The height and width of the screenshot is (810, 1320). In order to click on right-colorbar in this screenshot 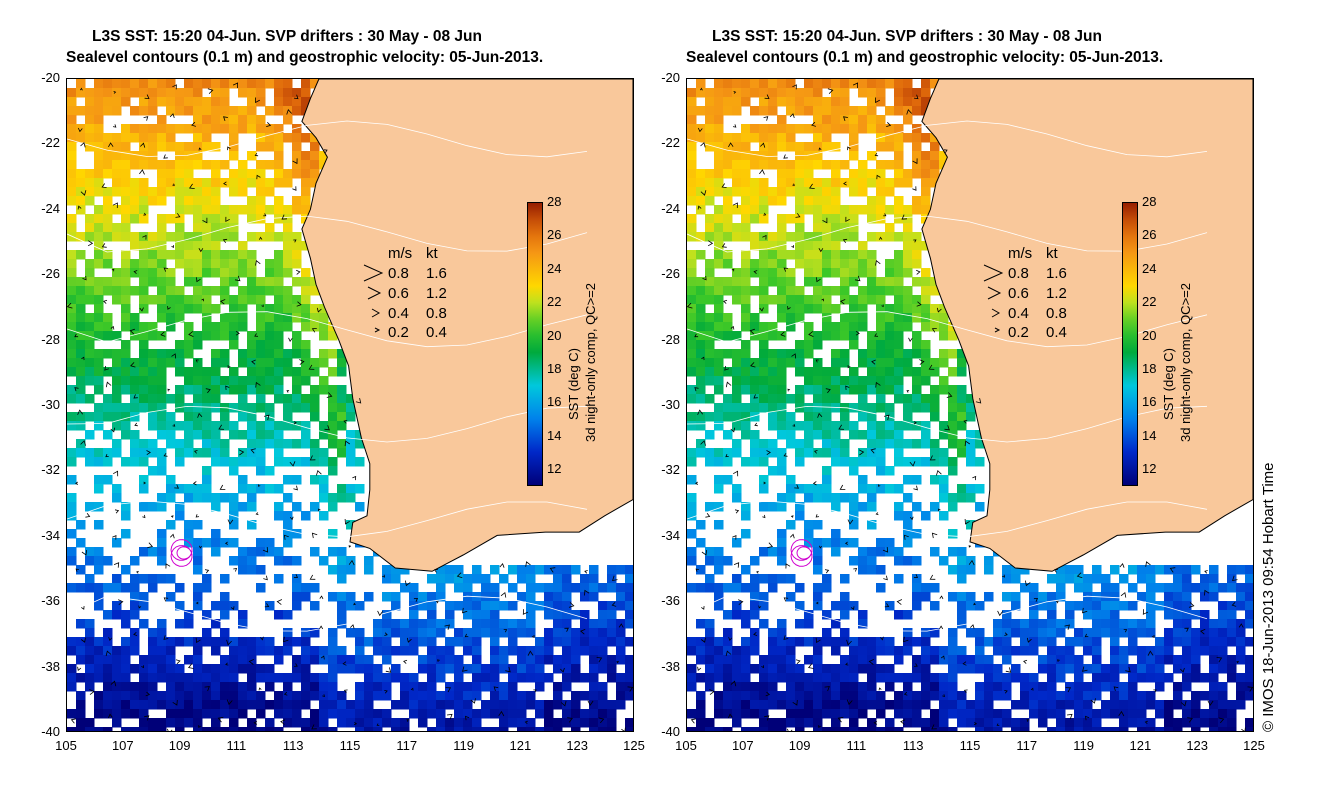, I will do `click(1130, 344)`.